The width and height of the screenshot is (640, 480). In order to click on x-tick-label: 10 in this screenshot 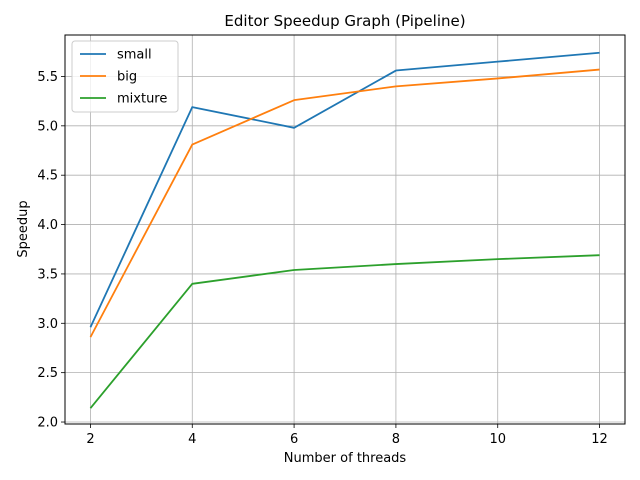, I will do `click(497, 439)`.